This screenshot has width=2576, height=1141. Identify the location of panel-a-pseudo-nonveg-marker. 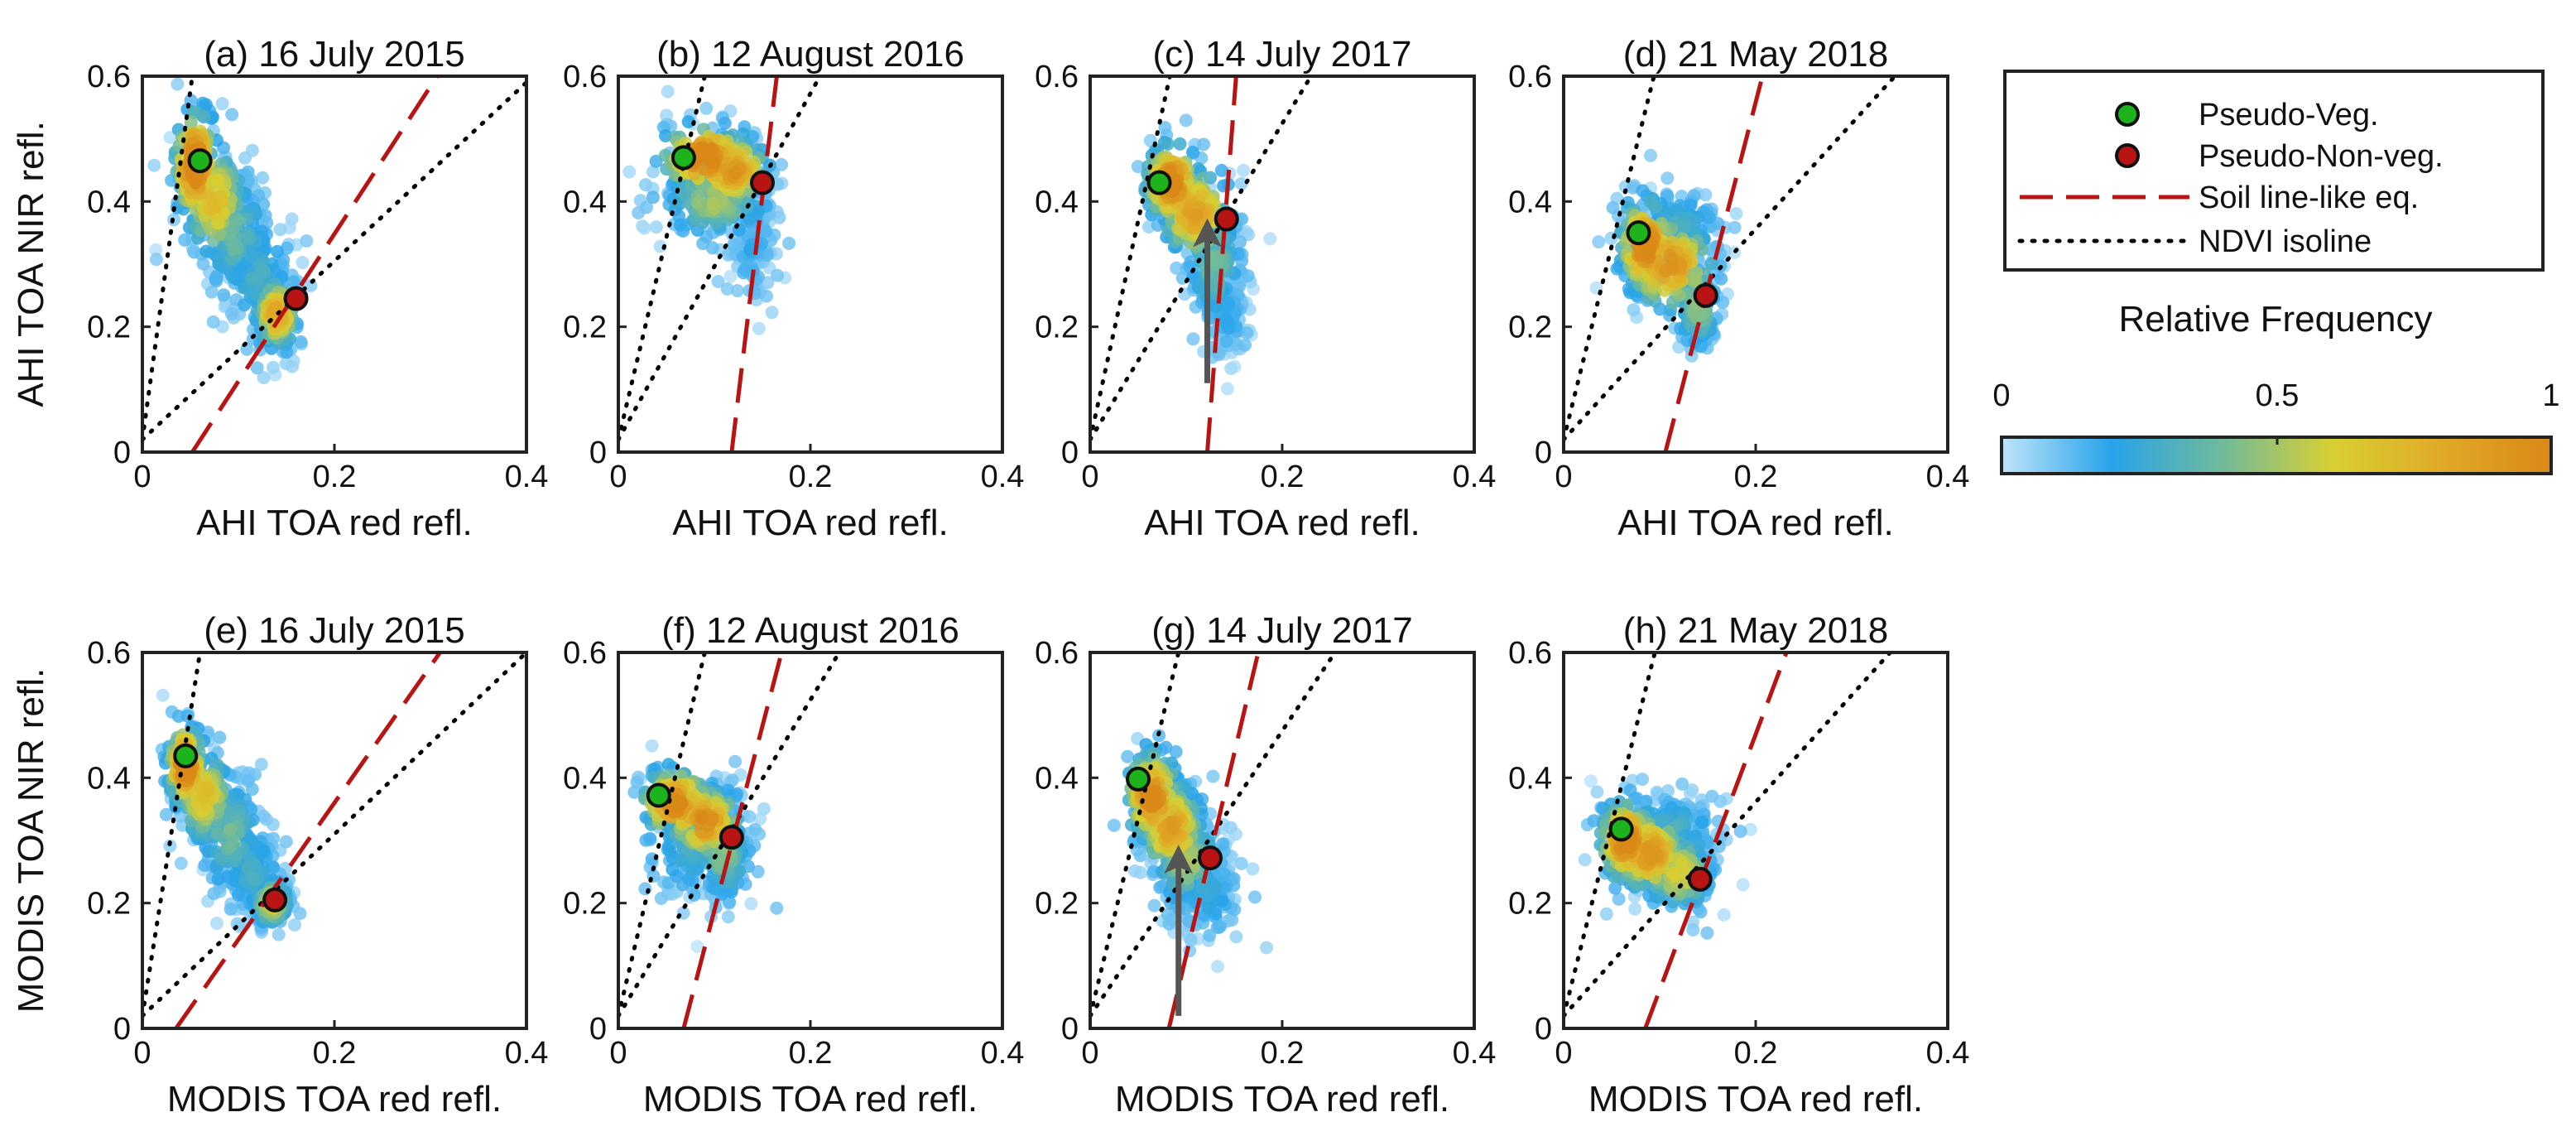
(296, 298).